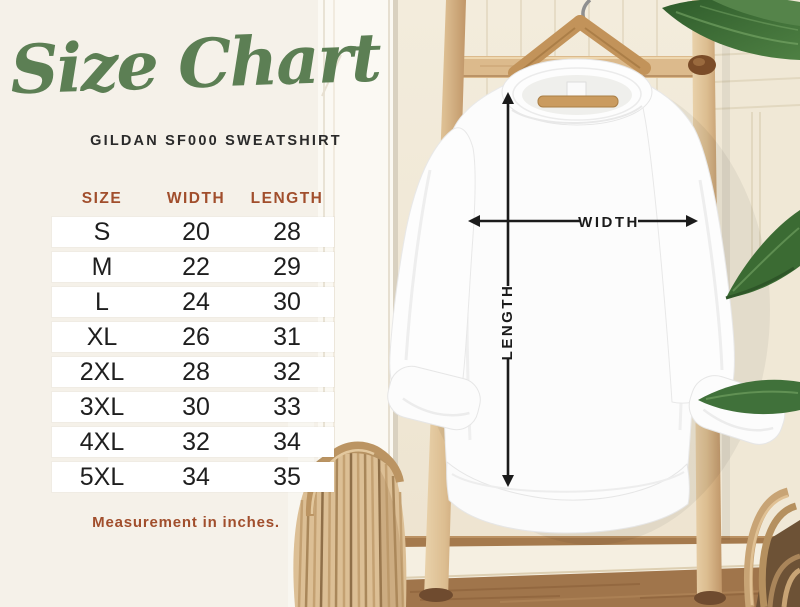  I want to click on table-row: M 22 29, so click(193, 267).